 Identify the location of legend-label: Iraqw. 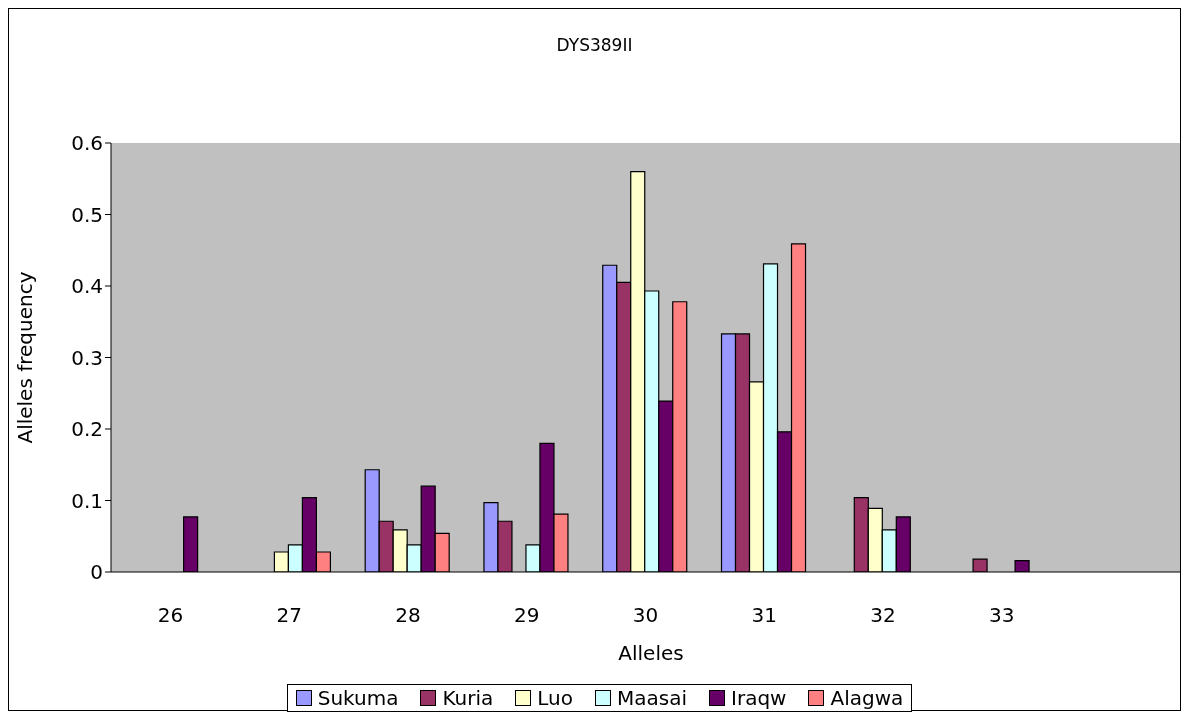
(759, 698).